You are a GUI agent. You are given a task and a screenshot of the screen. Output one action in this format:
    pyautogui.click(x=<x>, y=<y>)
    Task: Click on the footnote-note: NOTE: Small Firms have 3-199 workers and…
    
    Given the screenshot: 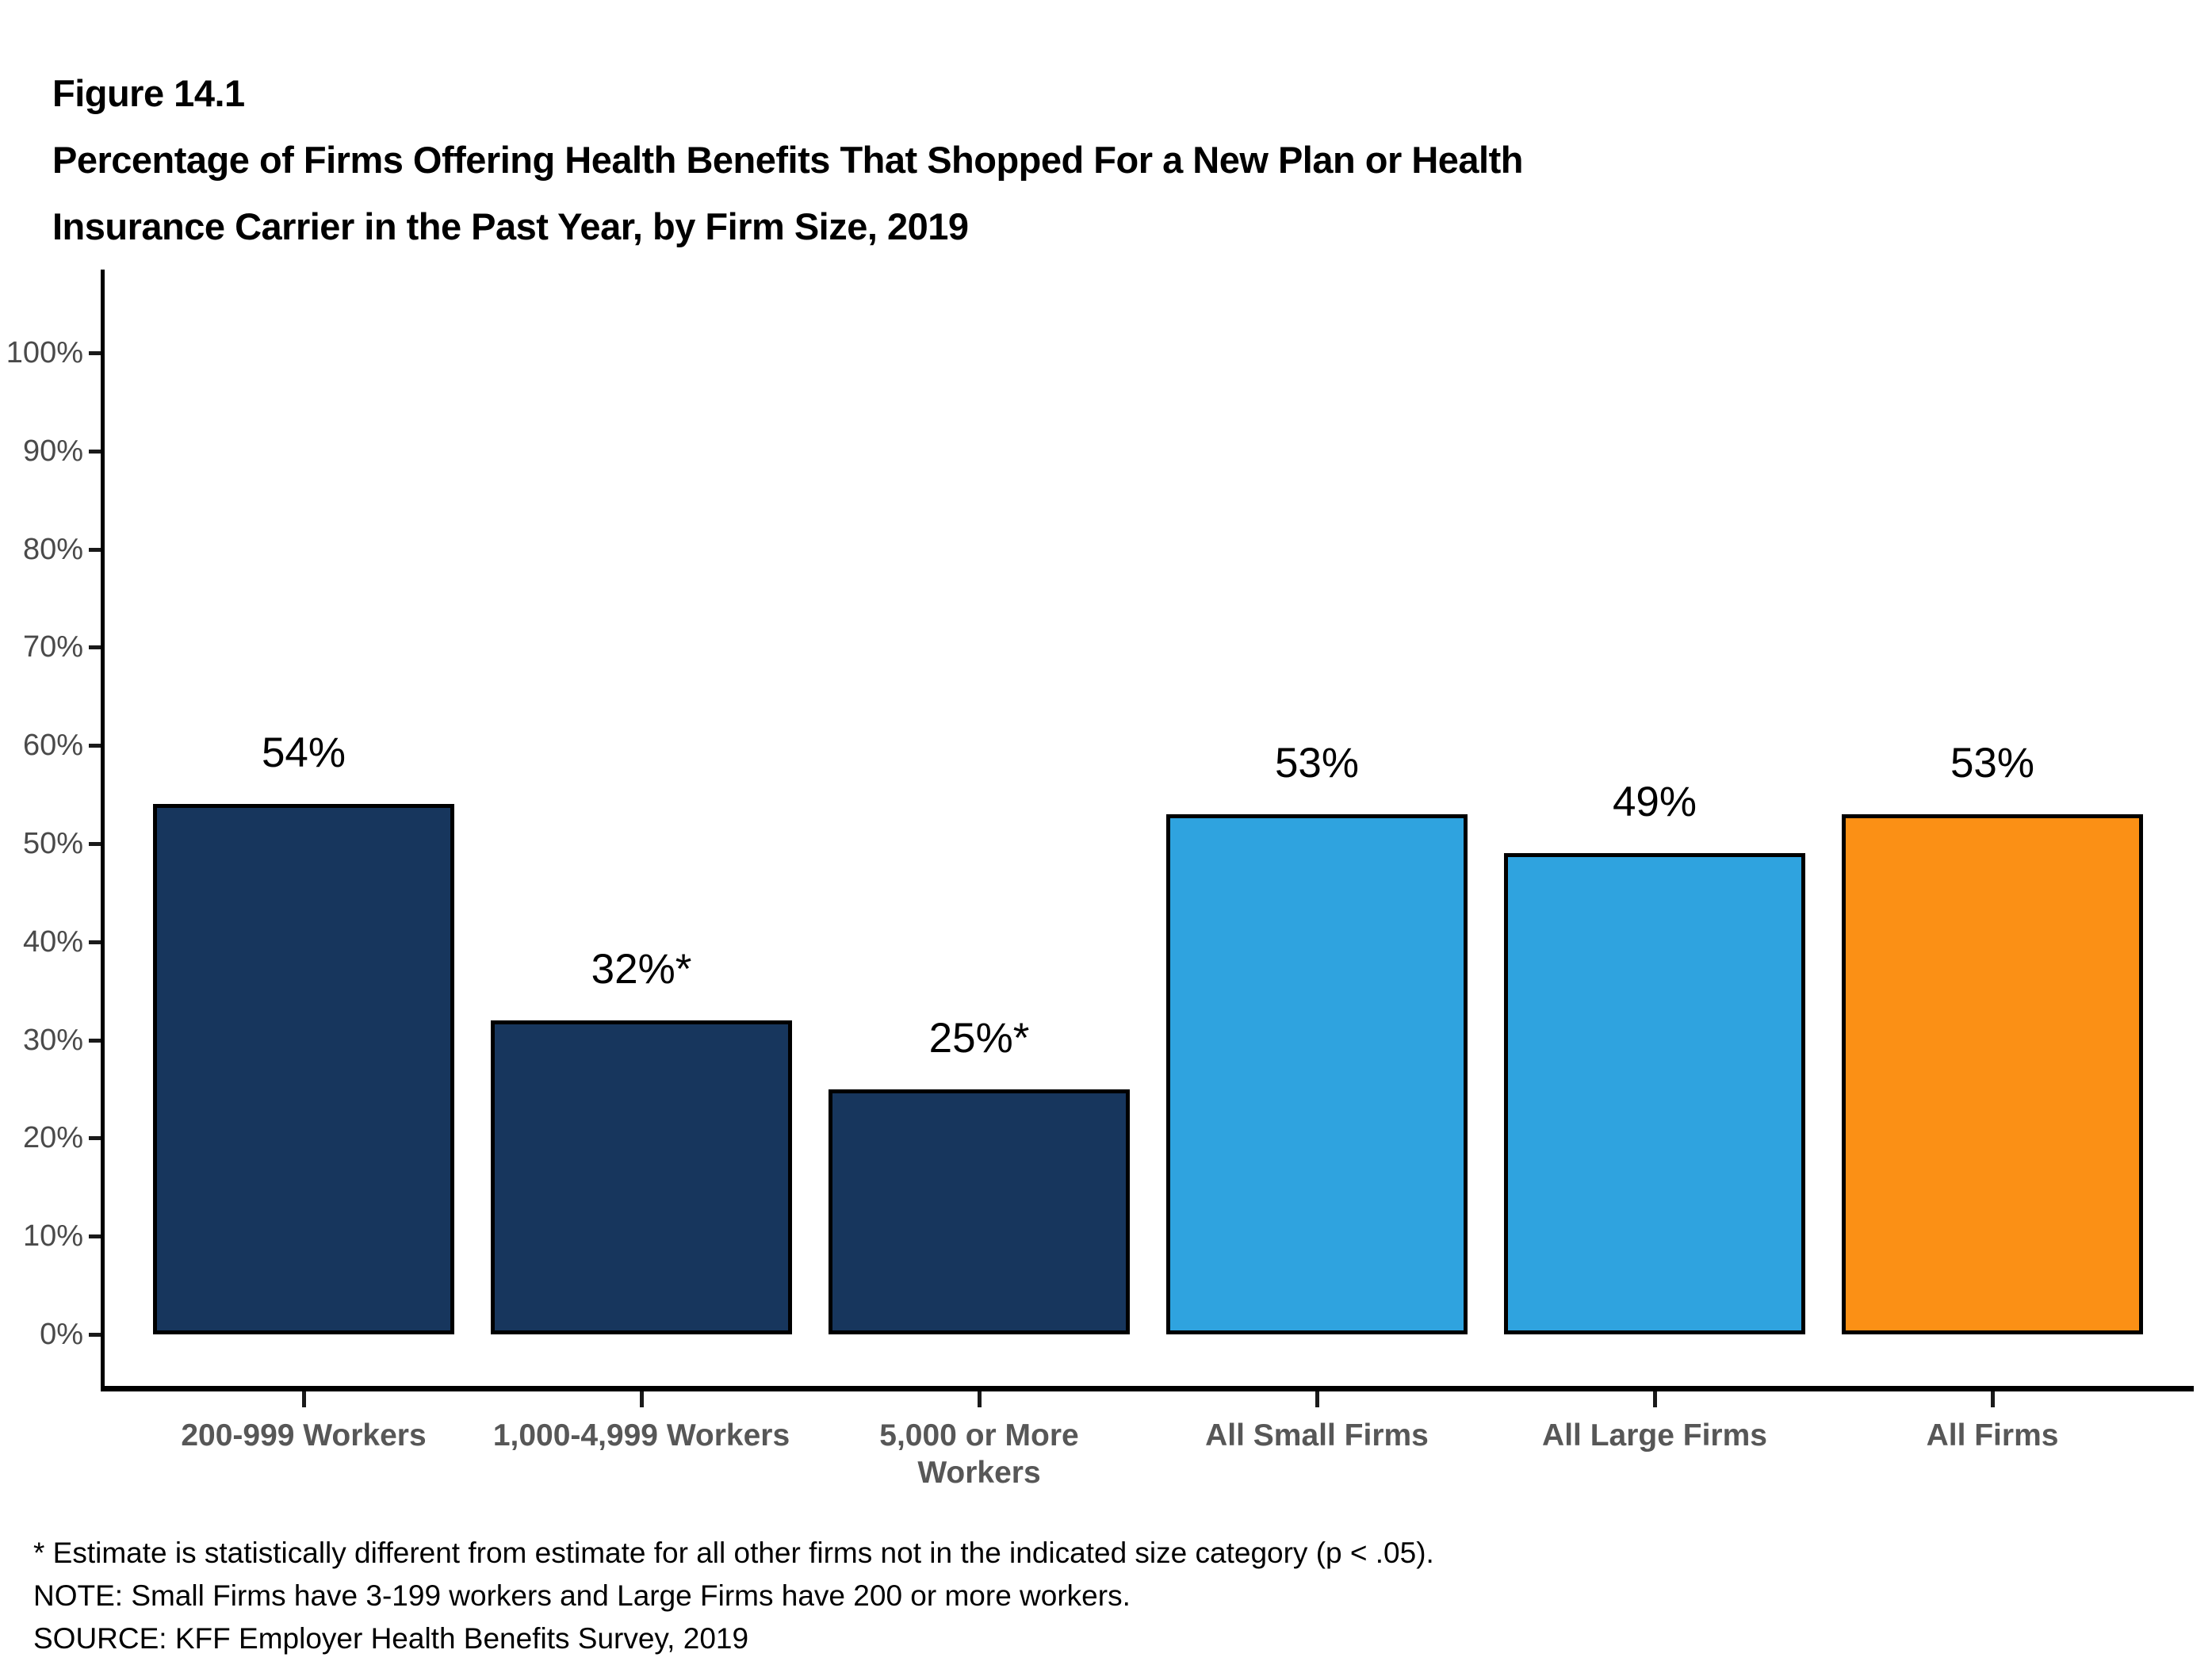 What is the action you would take?
    pyautogui.click(x=582, y=1595)
    